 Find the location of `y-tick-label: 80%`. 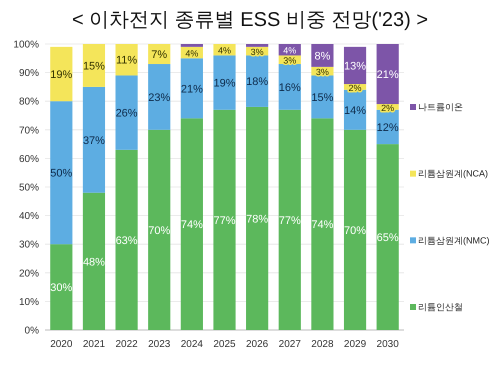

y-tick-label: 80% is located at coordinates (29, 102).